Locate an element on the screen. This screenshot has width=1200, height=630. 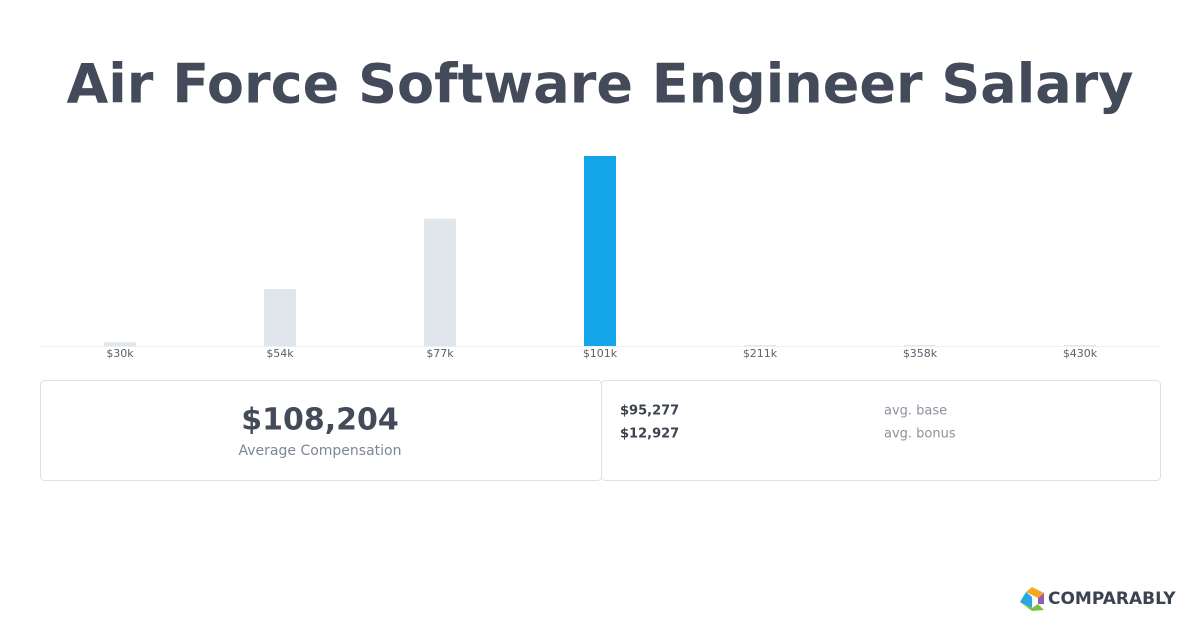
logo-text: COMPARABLY is located at coordinates (1112, 599).